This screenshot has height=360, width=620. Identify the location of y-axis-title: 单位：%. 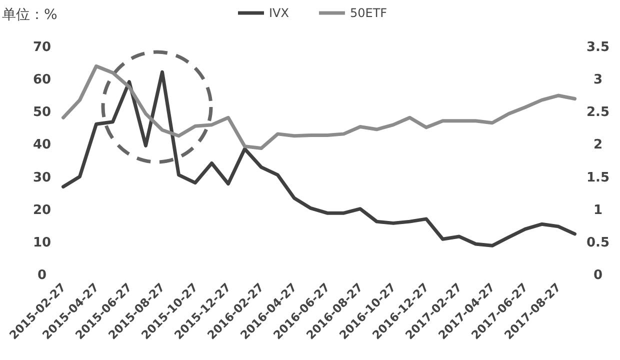
(30, 15).